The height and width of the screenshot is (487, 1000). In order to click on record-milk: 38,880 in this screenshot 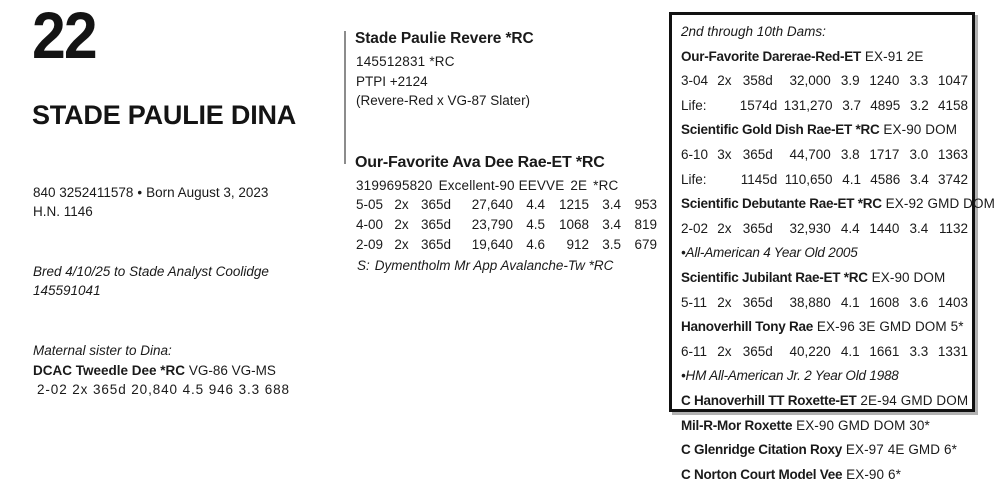, I will do `click(810, 302)`.